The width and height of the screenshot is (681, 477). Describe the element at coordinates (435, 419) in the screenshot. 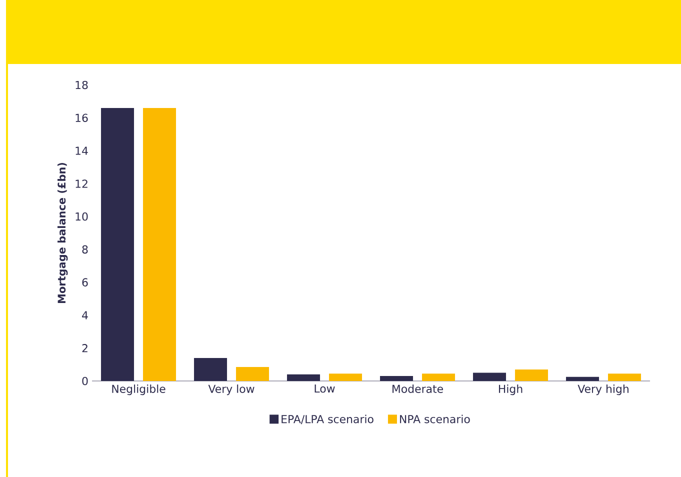

I see `legend-label: NPA scenario` at that location.